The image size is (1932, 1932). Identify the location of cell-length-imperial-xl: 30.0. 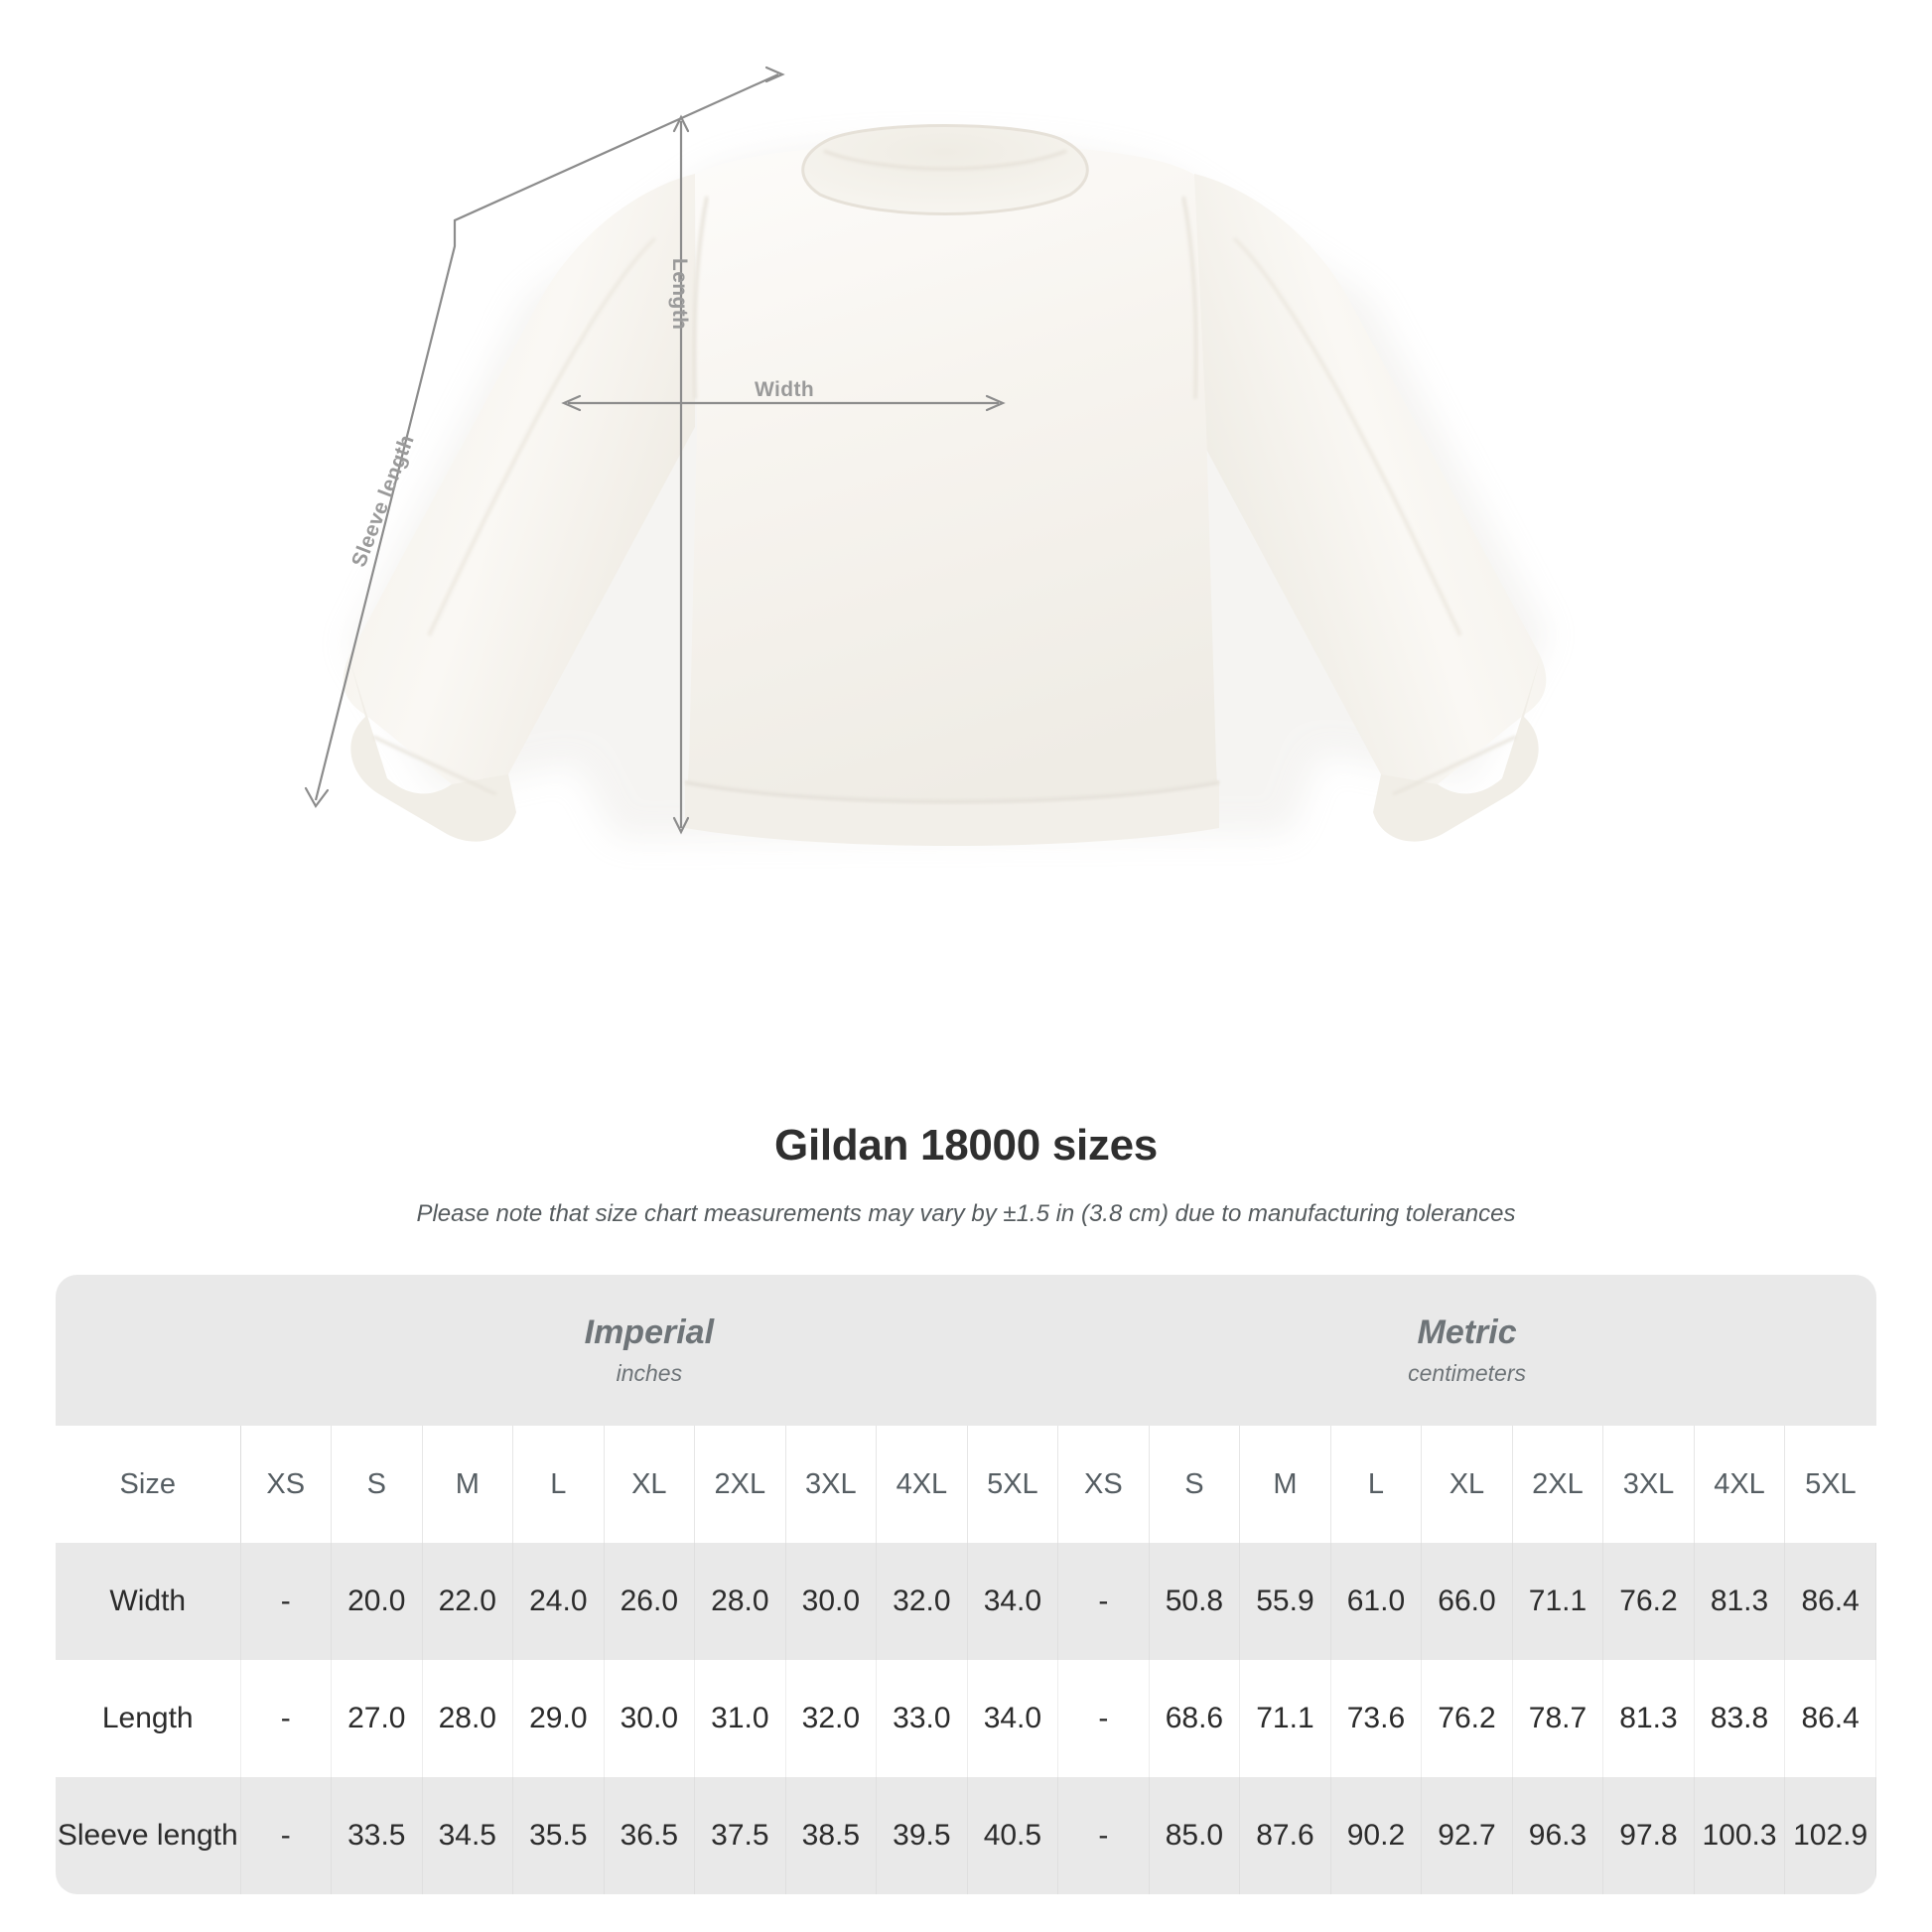
(650, 1719).